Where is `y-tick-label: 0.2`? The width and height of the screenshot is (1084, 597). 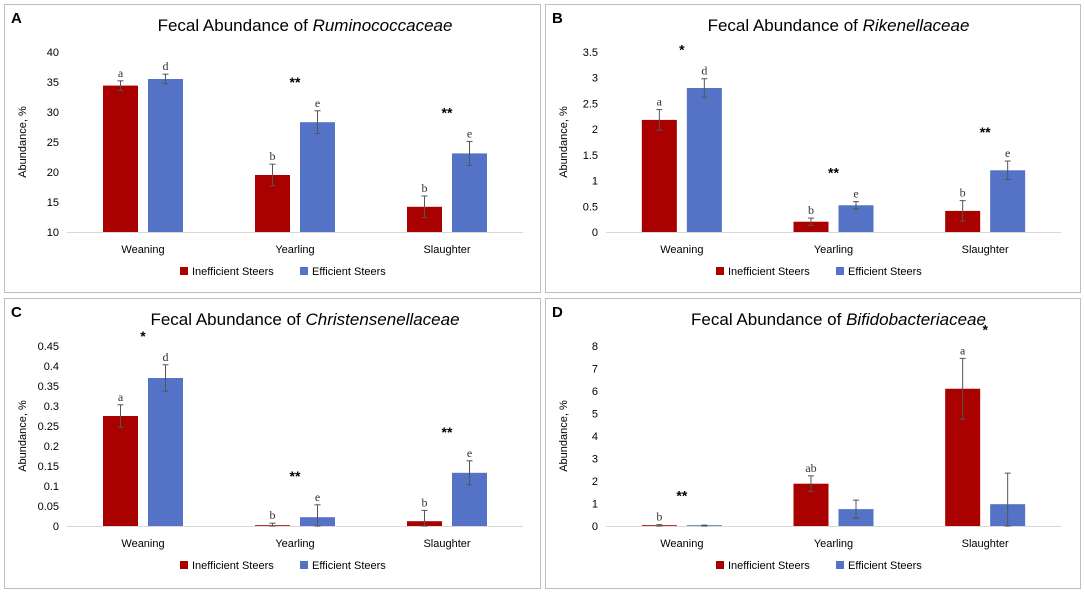 y-tick-label: 0.2 is located at coordinates (51, 447).